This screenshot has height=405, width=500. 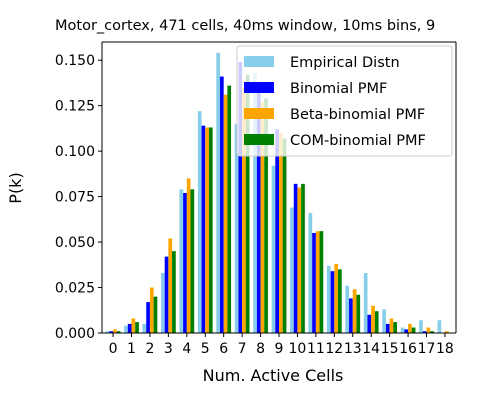 I want to click on x-tick-label: 7, so click(x=242, y=349).